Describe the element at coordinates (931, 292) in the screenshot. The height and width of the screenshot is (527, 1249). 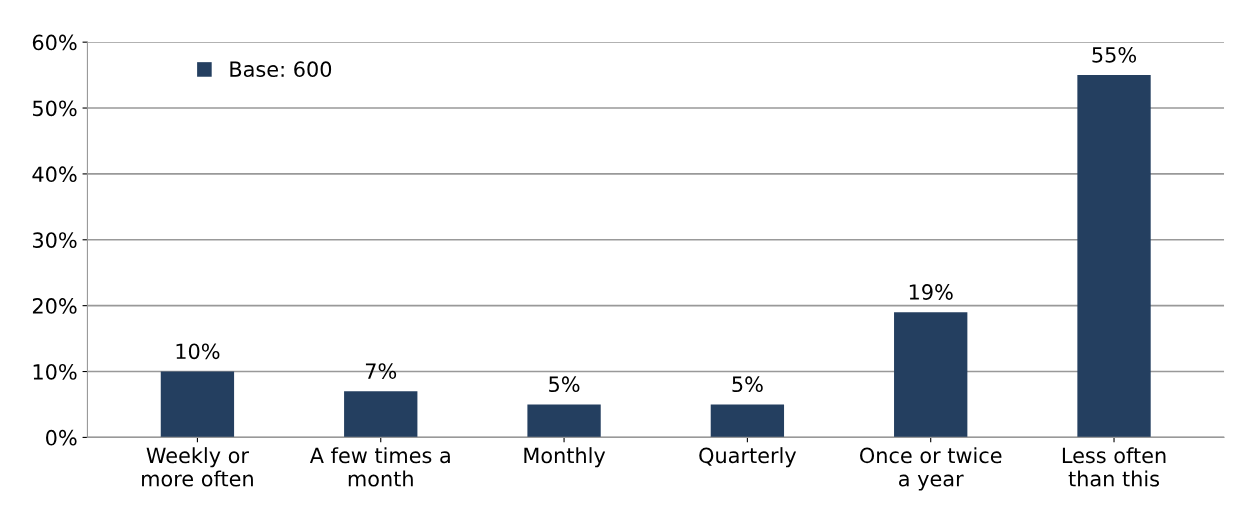
I see `data-label: 19%` at that location.